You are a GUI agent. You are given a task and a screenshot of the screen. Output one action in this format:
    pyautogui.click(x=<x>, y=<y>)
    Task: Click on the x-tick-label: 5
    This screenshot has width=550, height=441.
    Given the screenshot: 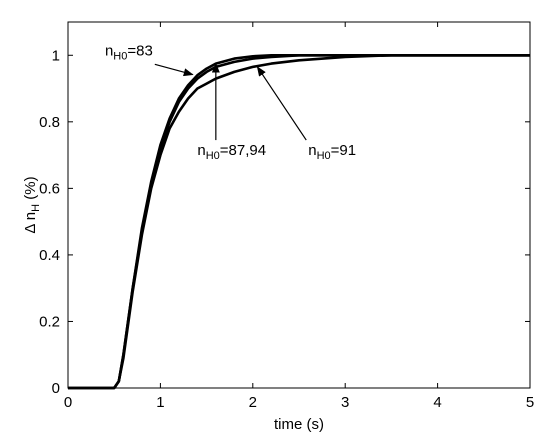 What is the action you would take?
    pyautogui.click(x=530, y=402)
    